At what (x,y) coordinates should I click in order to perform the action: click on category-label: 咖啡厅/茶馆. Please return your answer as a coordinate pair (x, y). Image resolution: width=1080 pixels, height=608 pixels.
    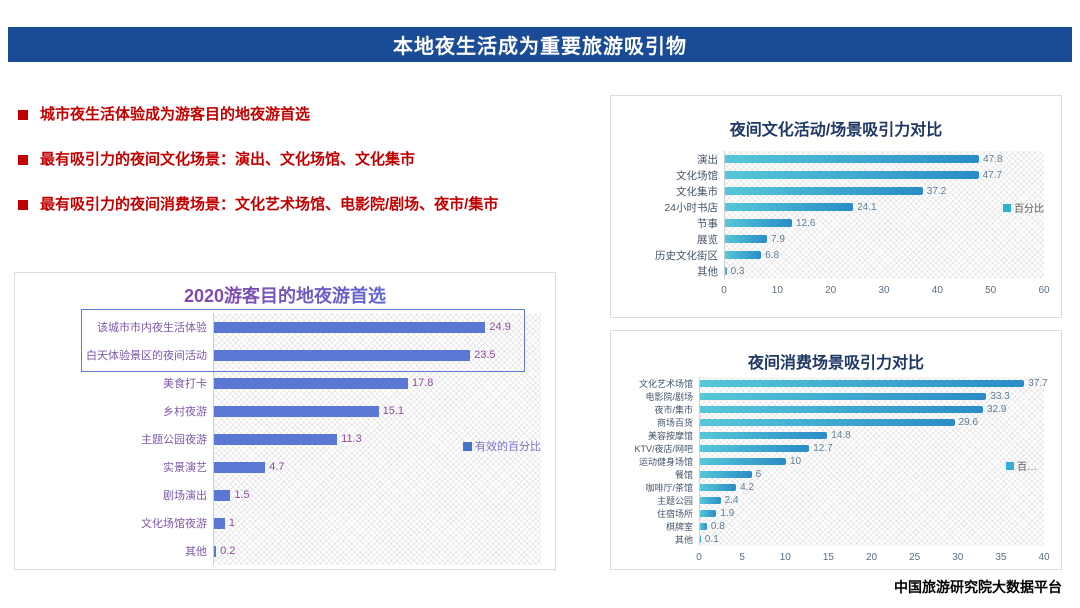
    Looking at the image, I should click on (669, 488).